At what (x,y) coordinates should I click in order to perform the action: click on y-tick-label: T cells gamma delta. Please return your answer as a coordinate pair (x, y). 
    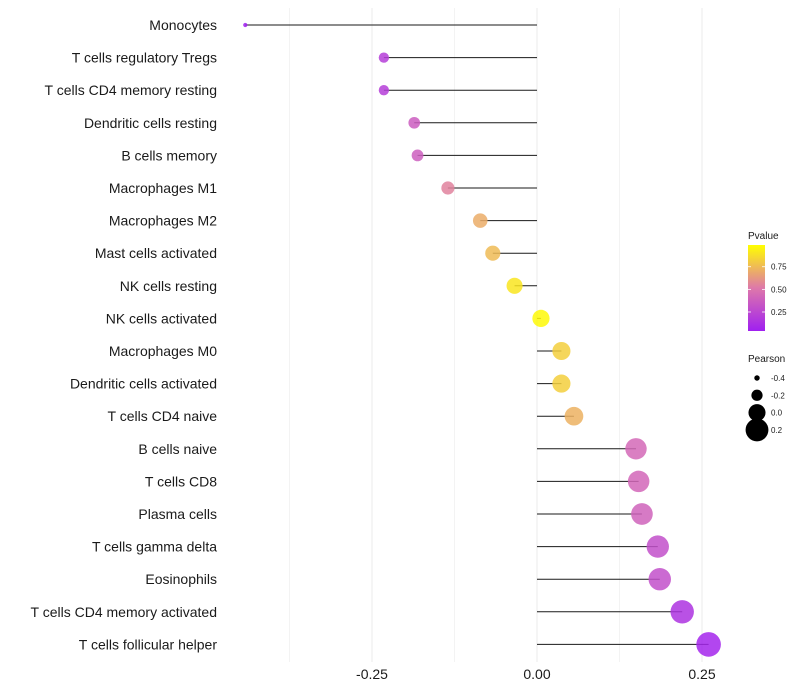
    Looking at the image, I should click on (154, 547).